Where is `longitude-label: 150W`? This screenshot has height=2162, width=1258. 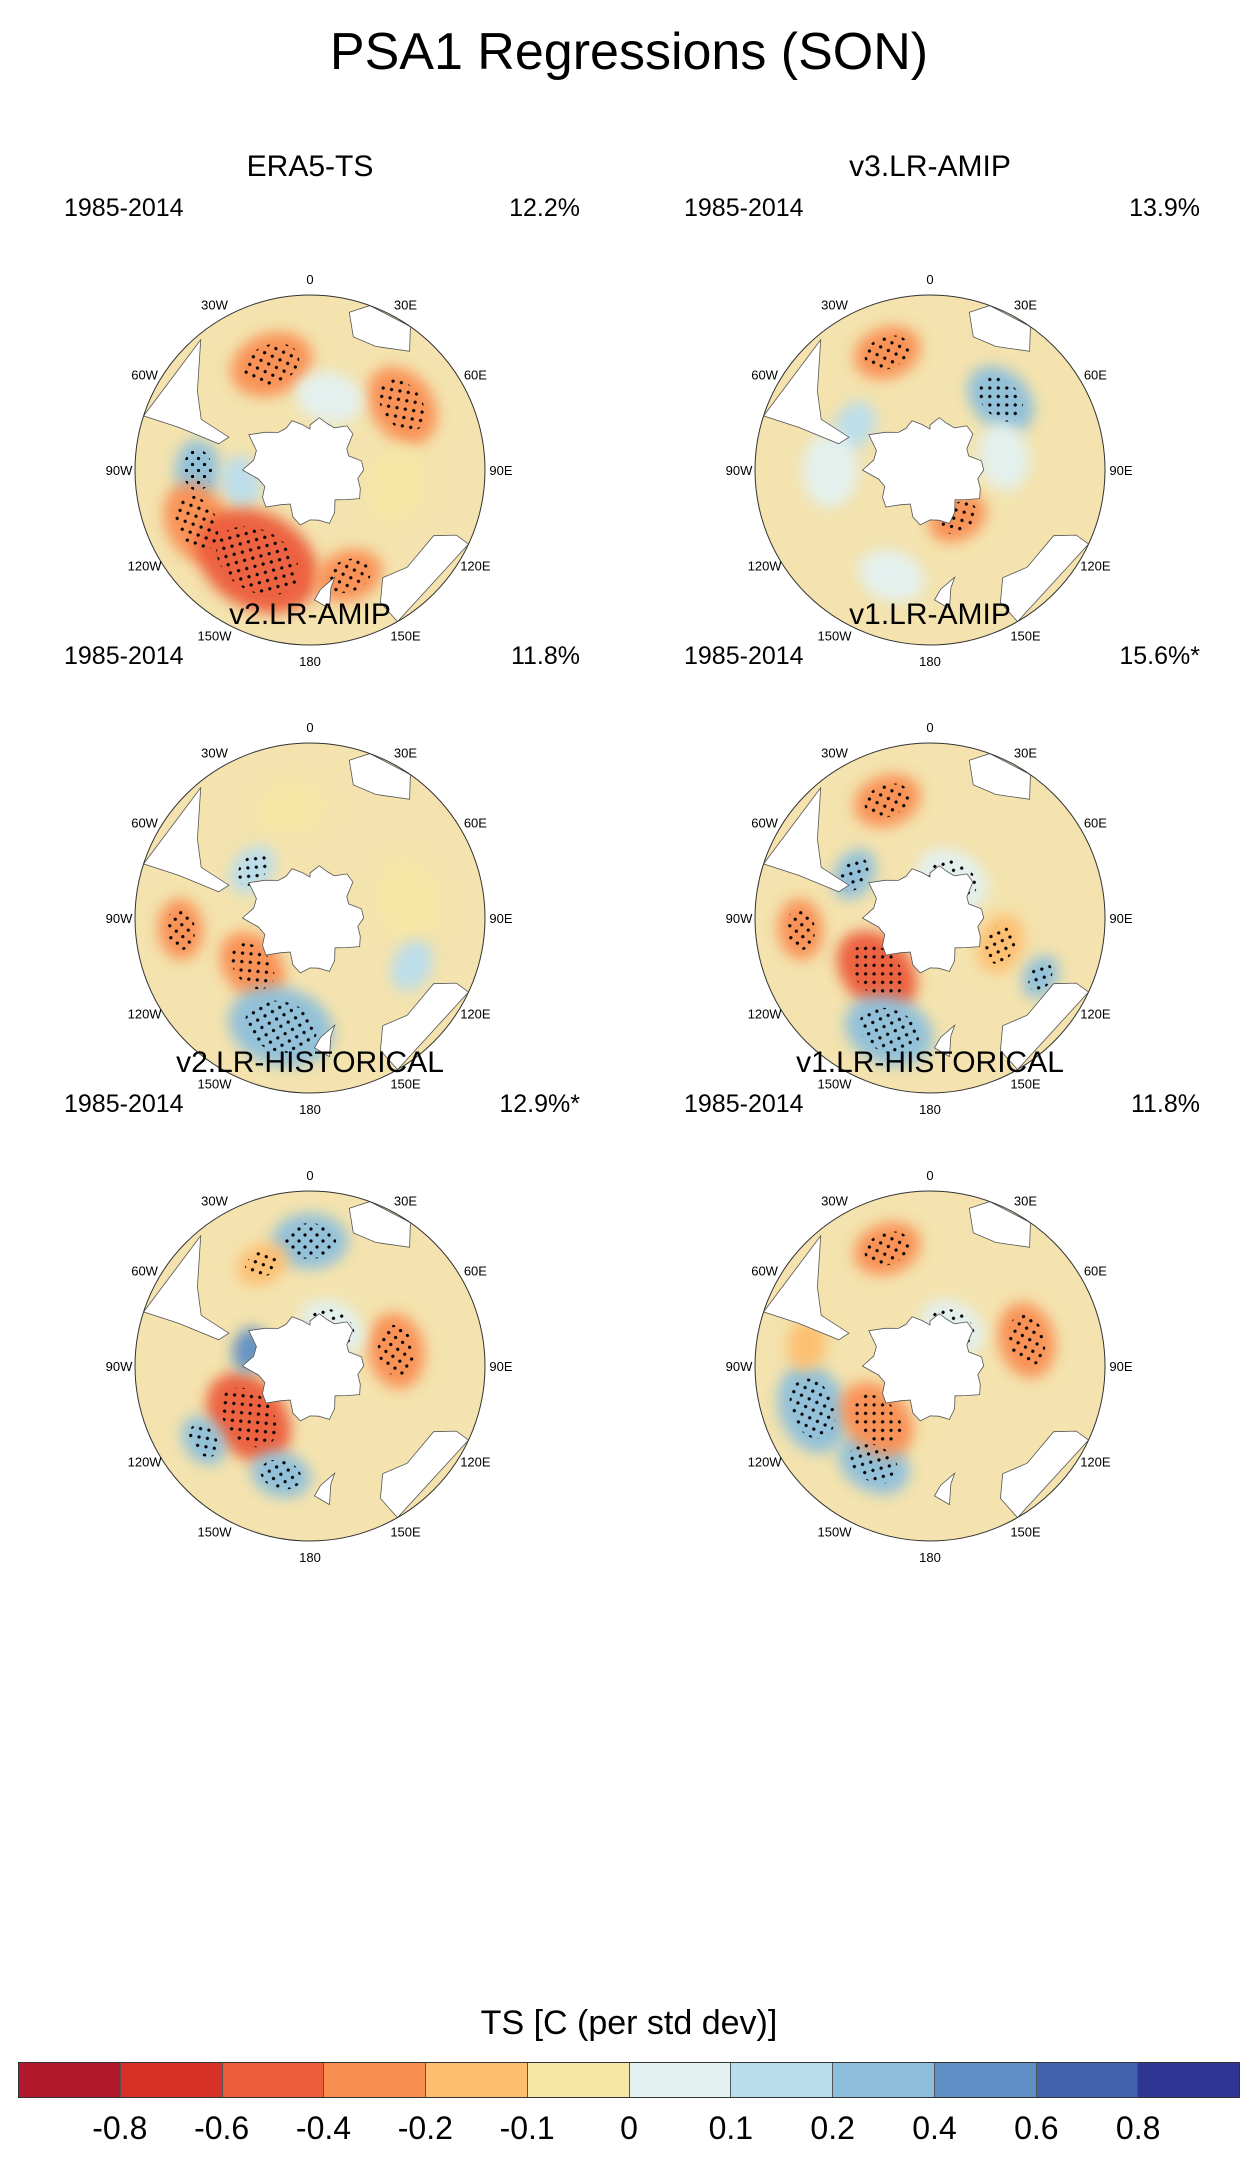 longitude-label: 150W is located at coordinates (215, 1083).